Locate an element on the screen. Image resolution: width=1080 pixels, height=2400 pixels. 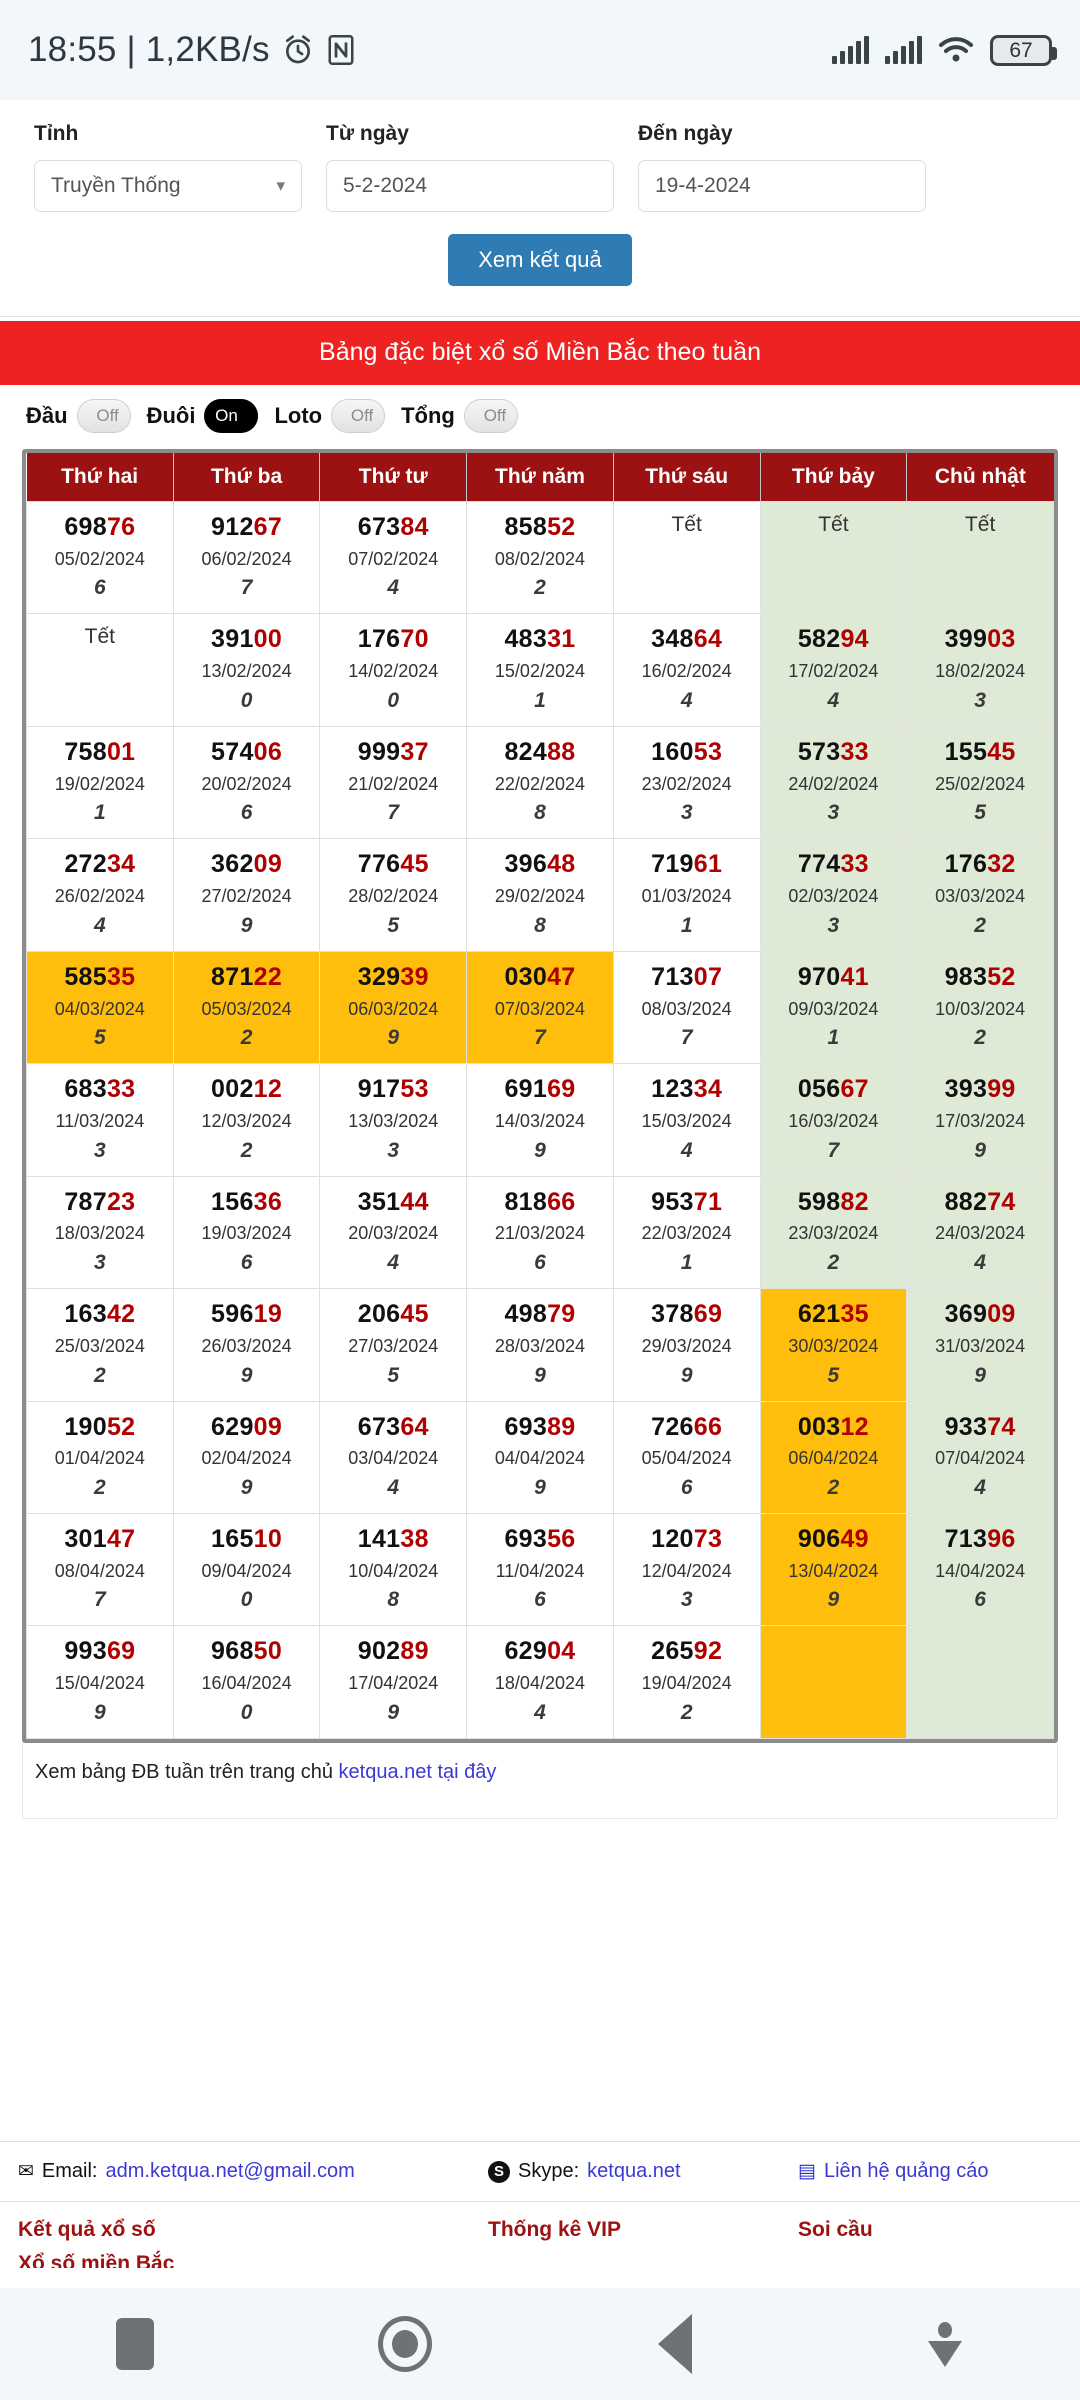
result-cell: 95371 22/03/2024 1 is located at coordinates (686, 1232).